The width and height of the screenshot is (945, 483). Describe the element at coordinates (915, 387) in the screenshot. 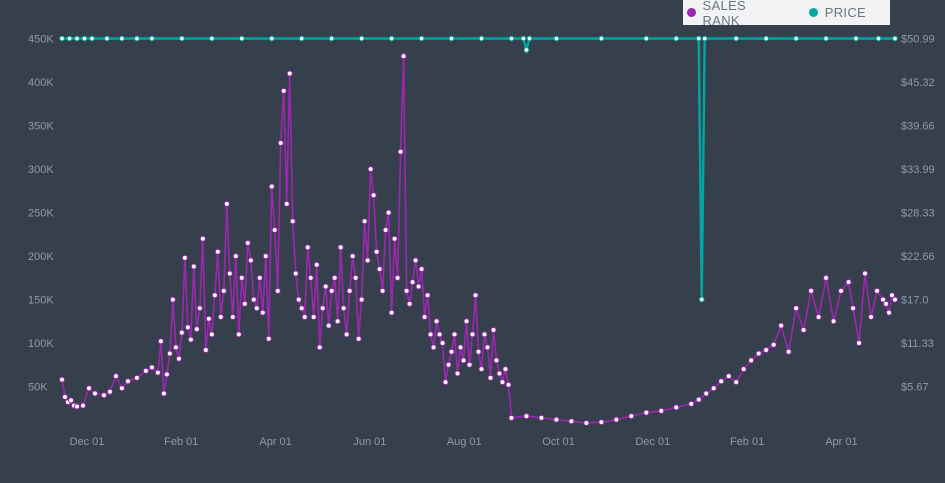

I see `price-y-tick-label: $5.67` at that location.